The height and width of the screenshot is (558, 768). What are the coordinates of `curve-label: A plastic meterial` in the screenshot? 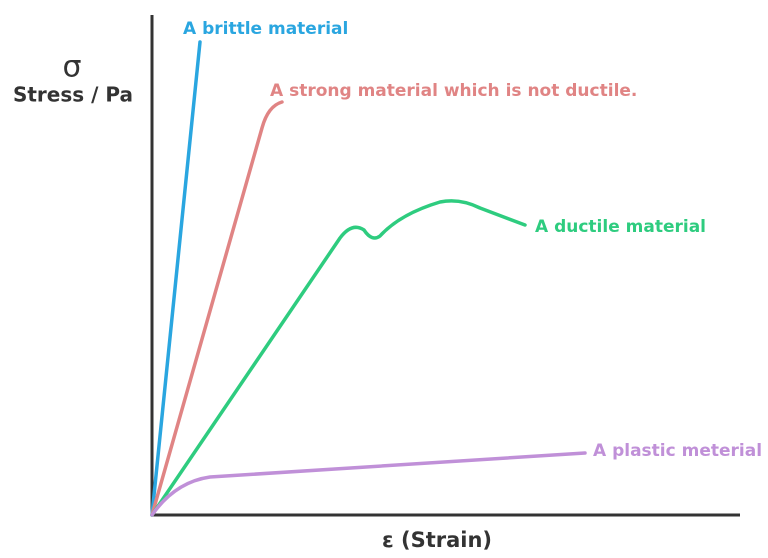 It's located at (677, 451).